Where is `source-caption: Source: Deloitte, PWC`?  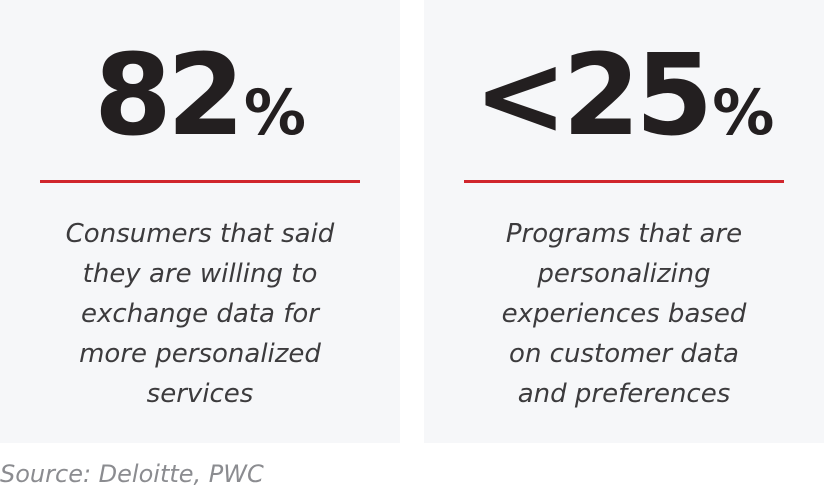
source-caption: Source: Deloitte, PWC is located at coordinates (132, 474).